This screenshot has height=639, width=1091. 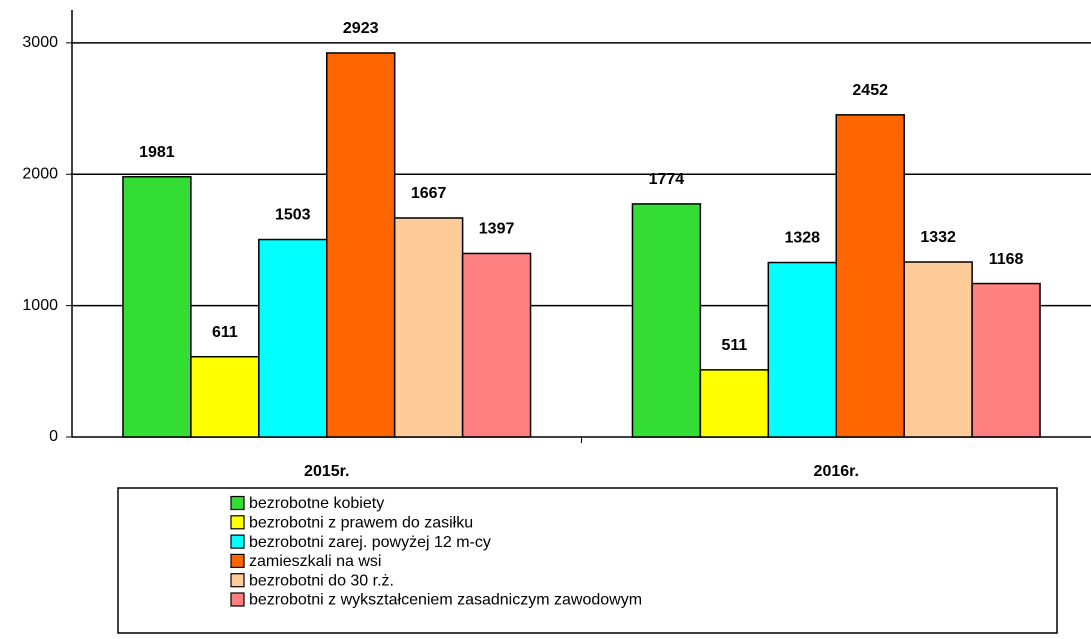 I want to click on value-label: 1981, so click(x=157, y=152).